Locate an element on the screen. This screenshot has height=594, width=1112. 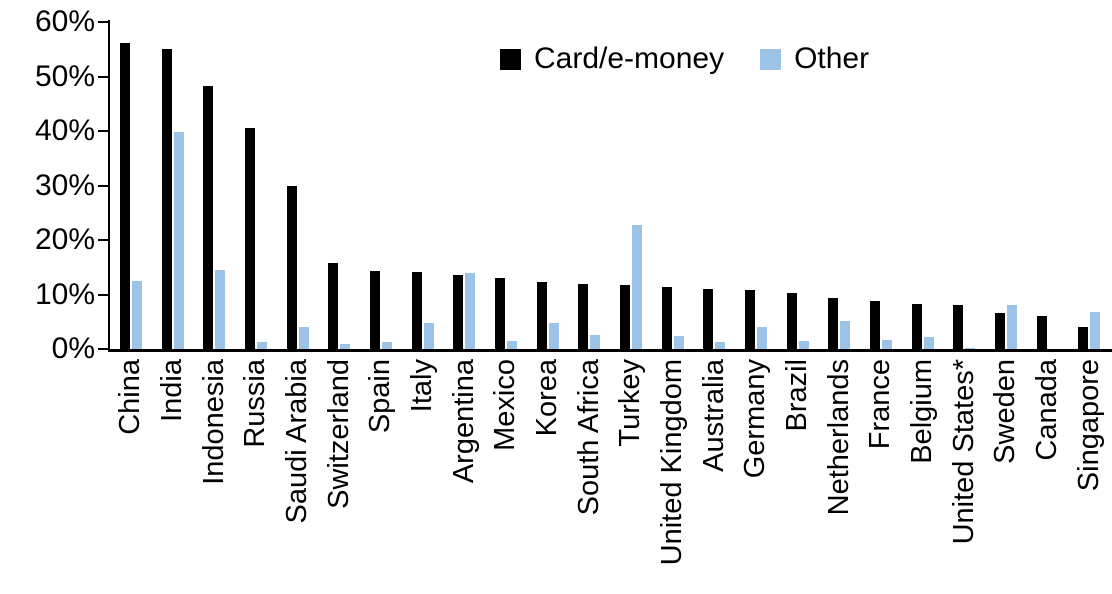
bar-card-e-money-india is located at coordinates (166, 199).